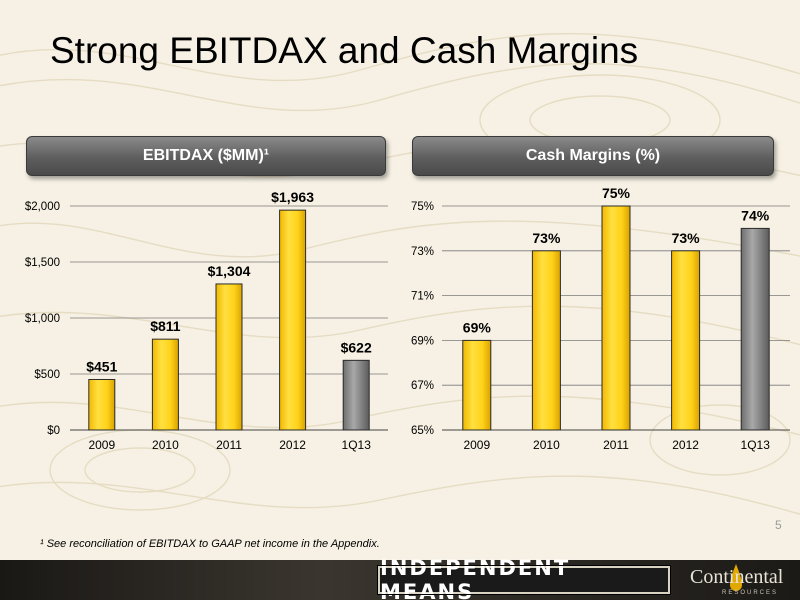 The image size is (800, 600). I want to click on ebitdax-ytick-label: $1,500, so click(42, 263).